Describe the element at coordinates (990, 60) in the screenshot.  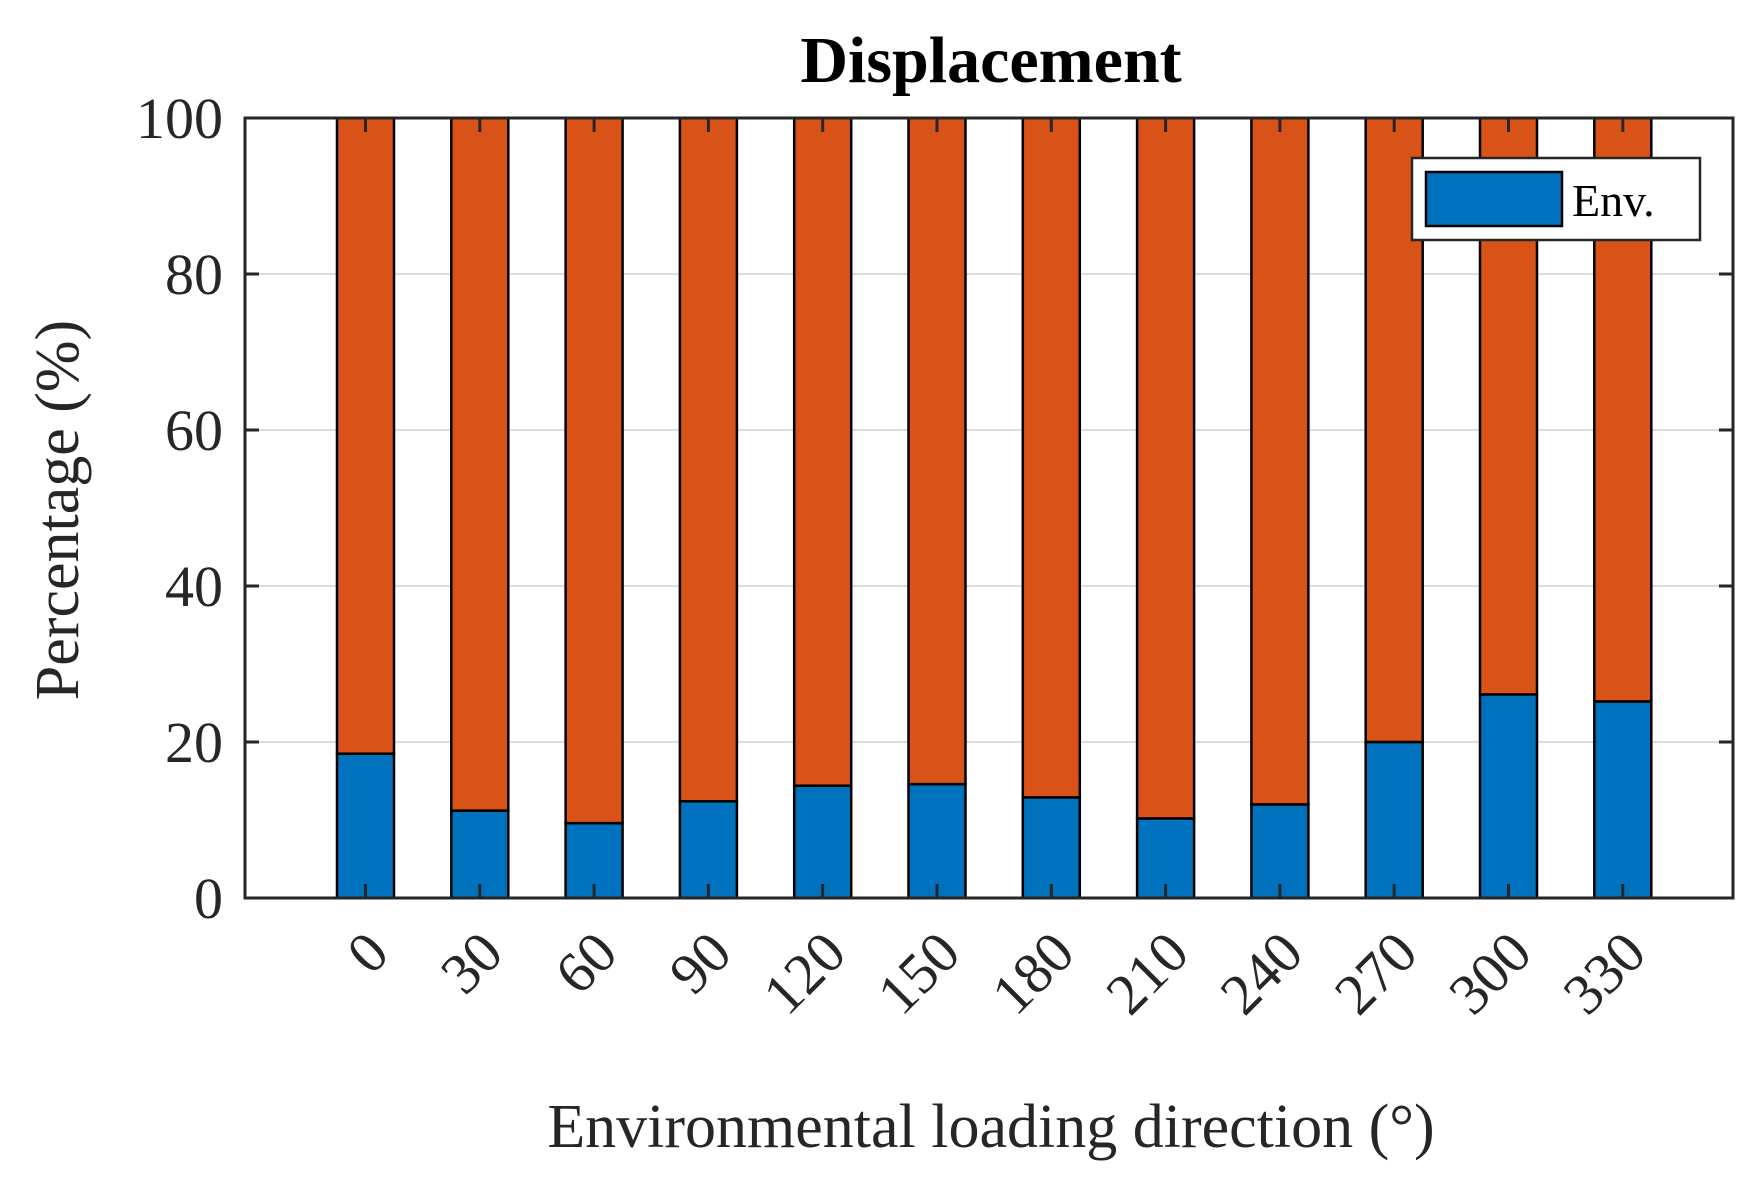
I see `chart-title: Displacement` at that location.